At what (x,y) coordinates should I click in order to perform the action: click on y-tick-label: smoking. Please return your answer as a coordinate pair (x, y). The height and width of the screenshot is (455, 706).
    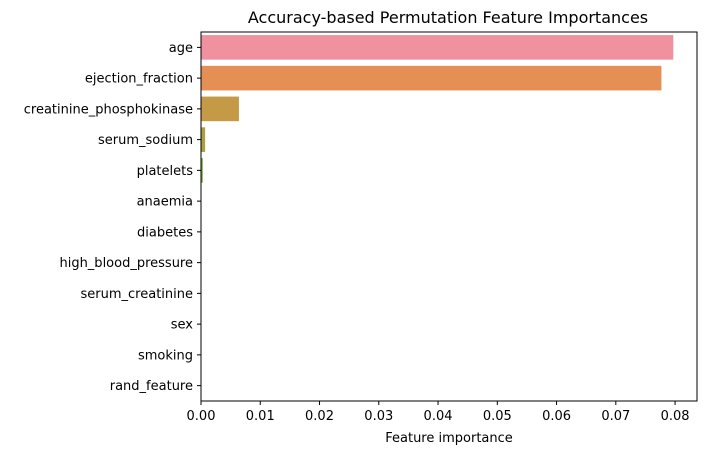
    Looking at the image, I should click on (165, 355).